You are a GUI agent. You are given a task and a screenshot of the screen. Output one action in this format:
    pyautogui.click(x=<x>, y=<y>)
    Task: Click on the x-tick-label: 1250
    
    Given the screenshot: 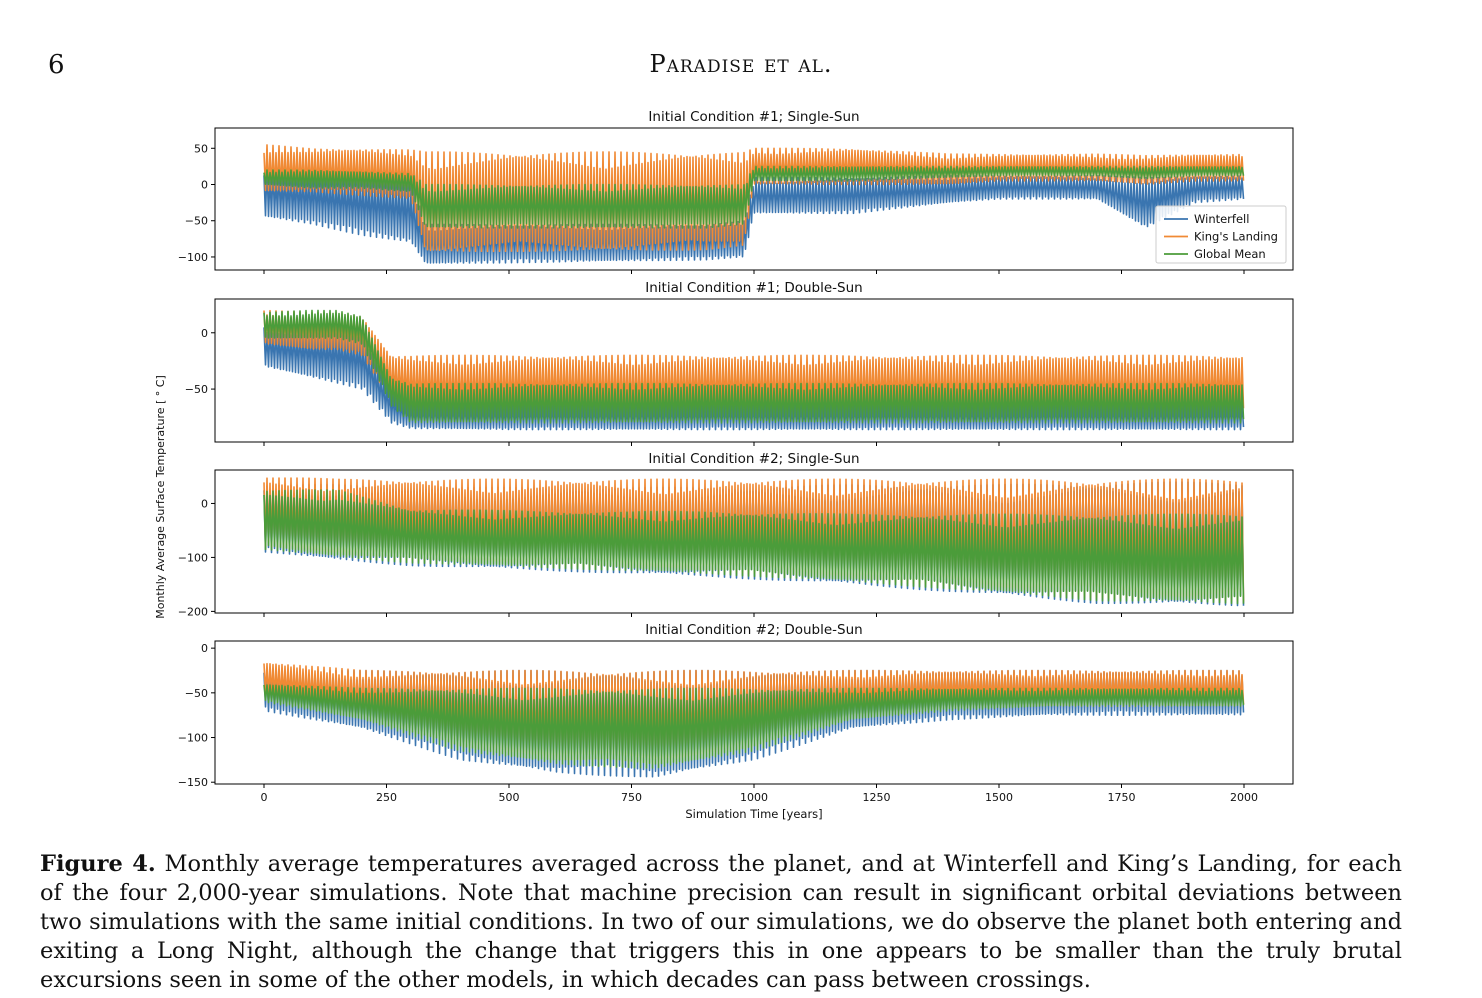 What is the action you would take?
    pyautogui.click(x=877, y=797)
    